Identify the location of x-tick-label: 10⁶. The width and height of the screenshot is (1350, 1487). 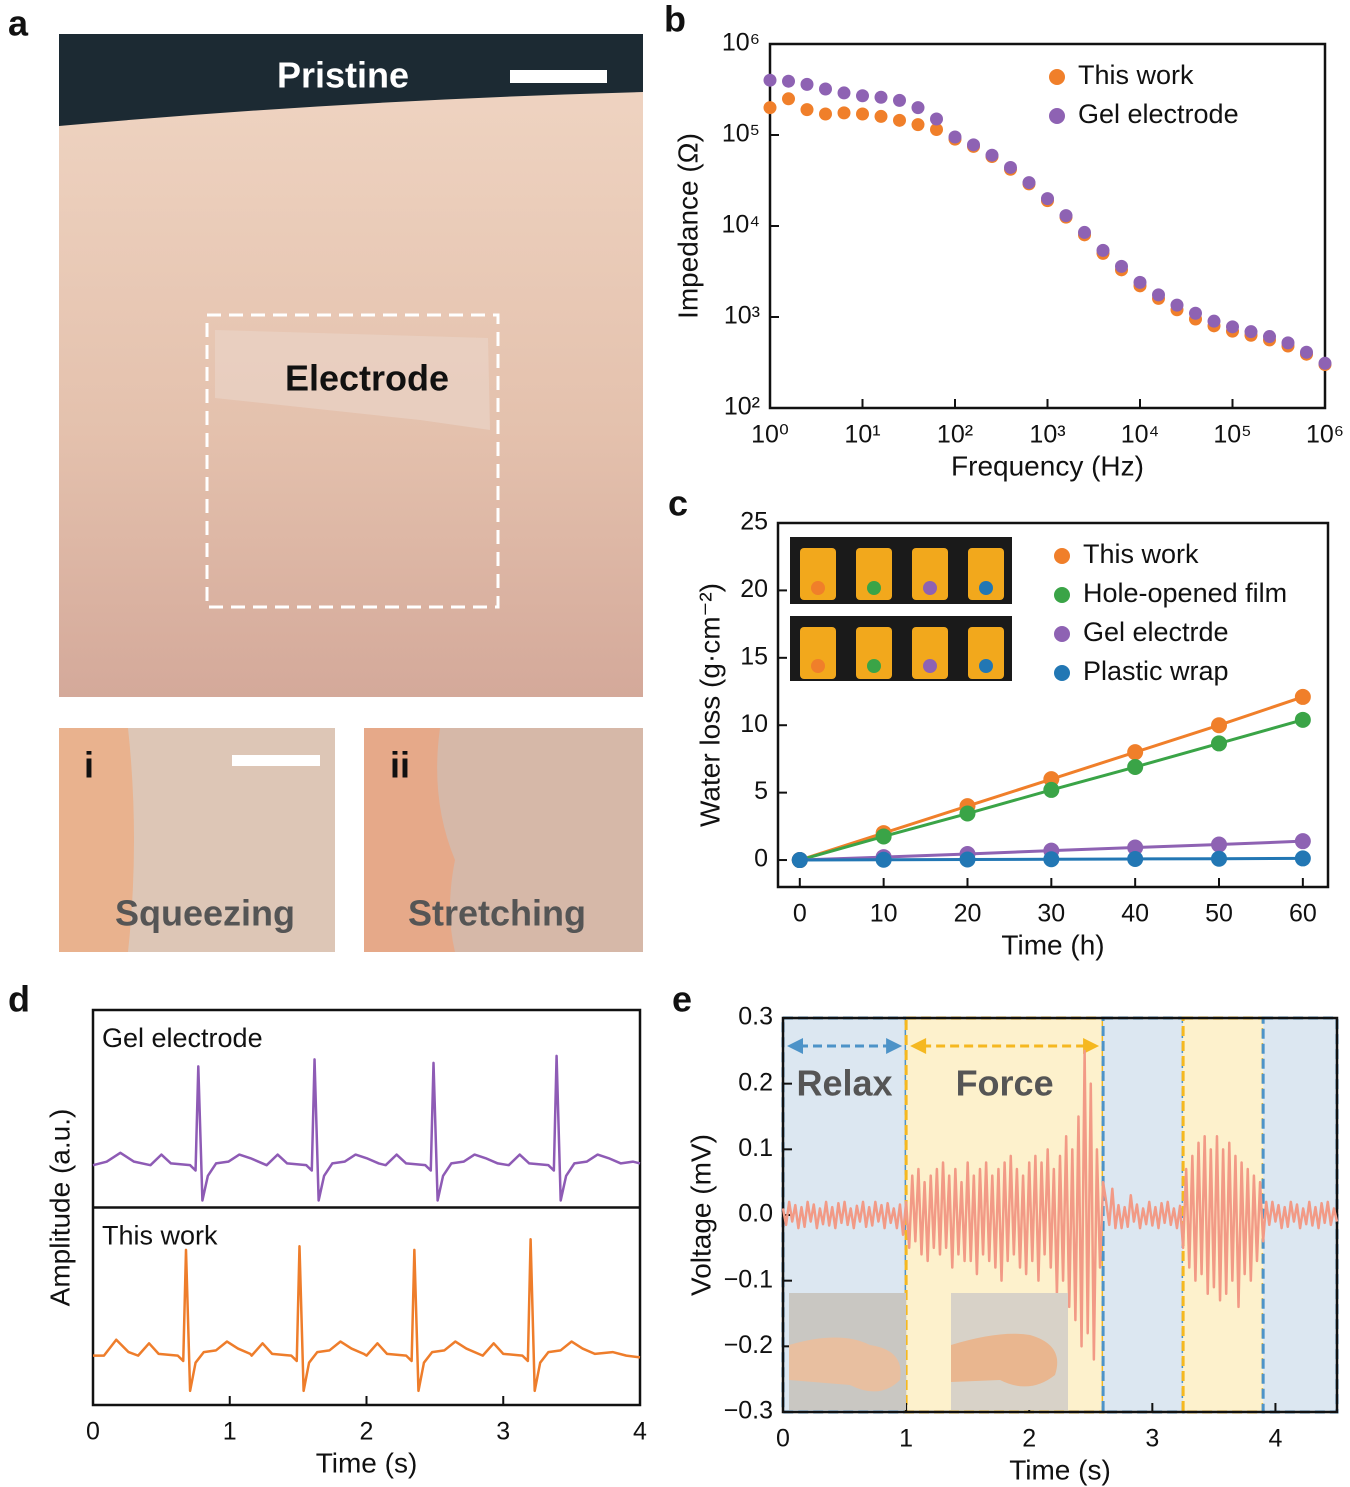
(1325, 435).